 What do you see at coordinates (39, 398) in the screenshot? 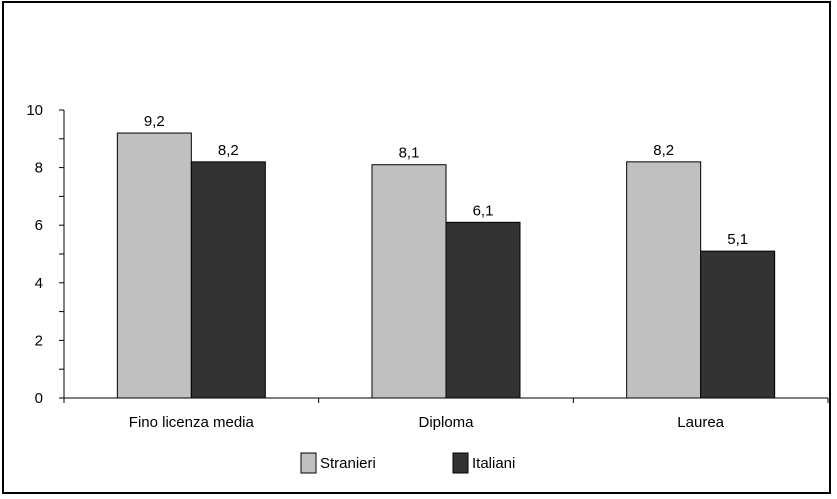
I see `y-tick-label: 0` at bounding box center [39, 398].